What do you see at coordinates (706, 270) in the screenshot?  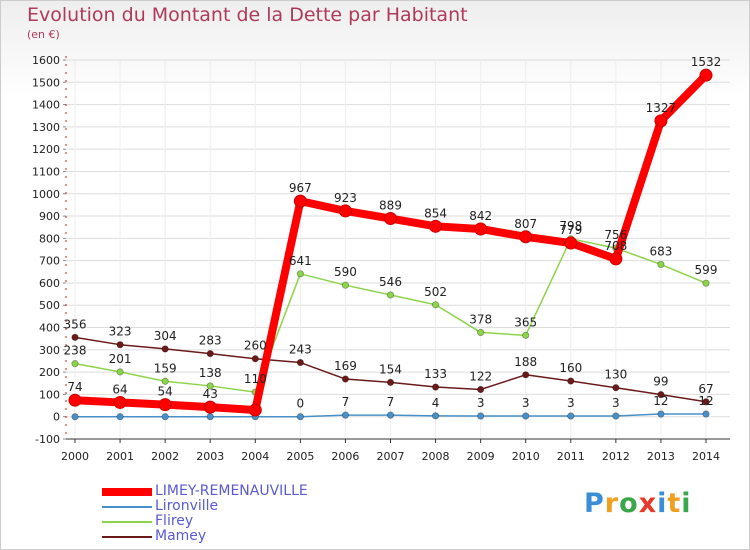 I see `data-label: 599` at bounding box center [706, 270].